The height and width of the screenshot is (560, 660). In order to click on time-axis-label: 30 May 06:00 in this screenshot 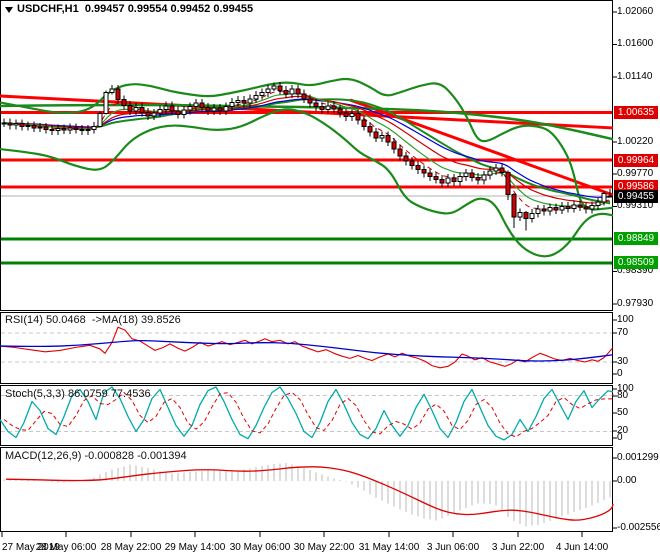, I will do `click(260, 547)`.